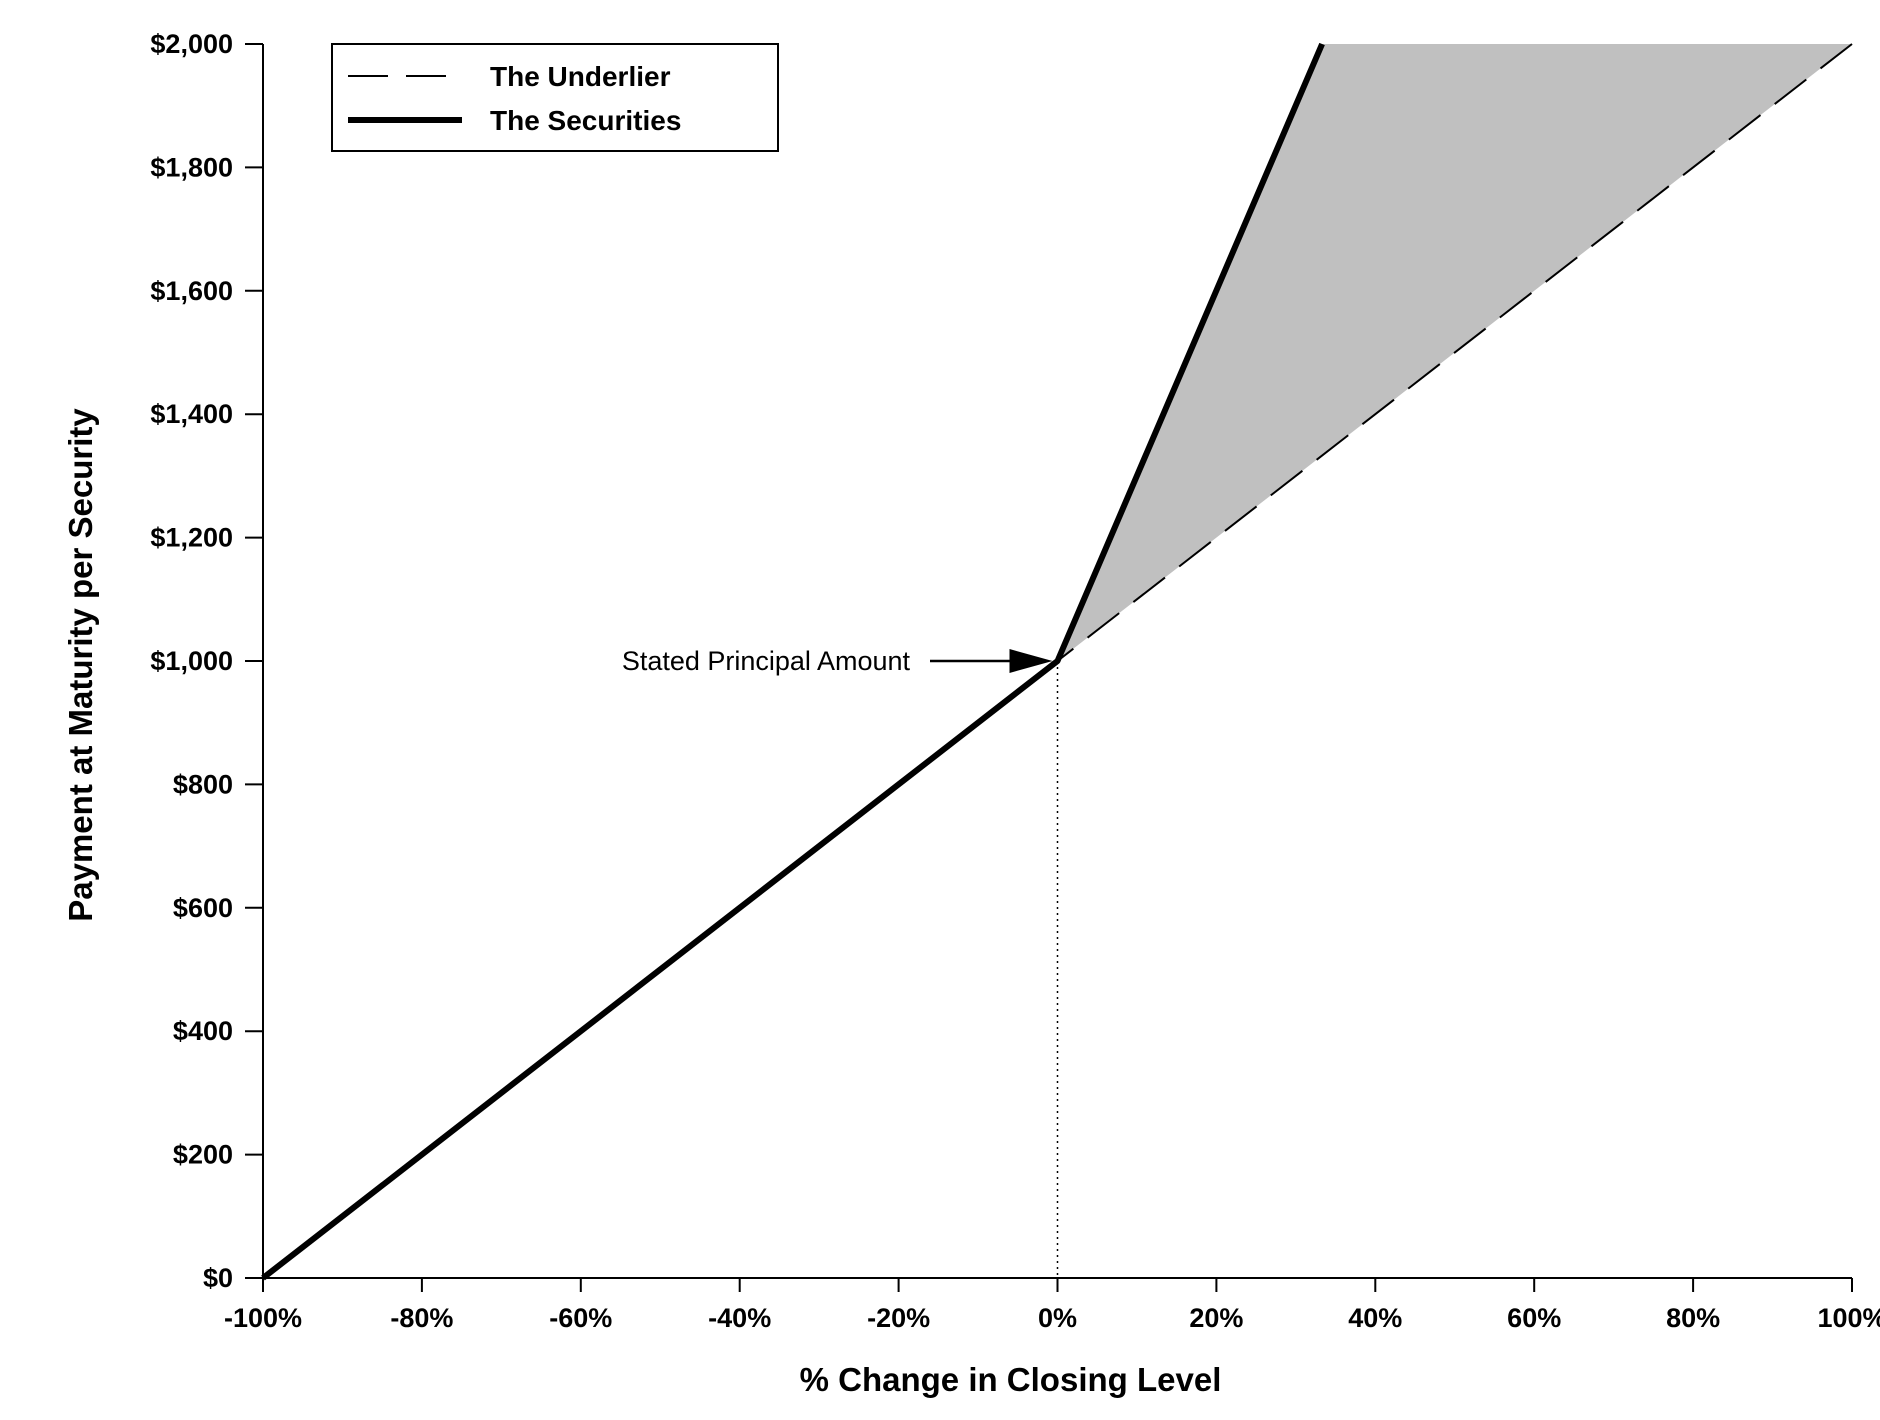  I want to click on y-tick-label: $1,800, so click(191, 167).